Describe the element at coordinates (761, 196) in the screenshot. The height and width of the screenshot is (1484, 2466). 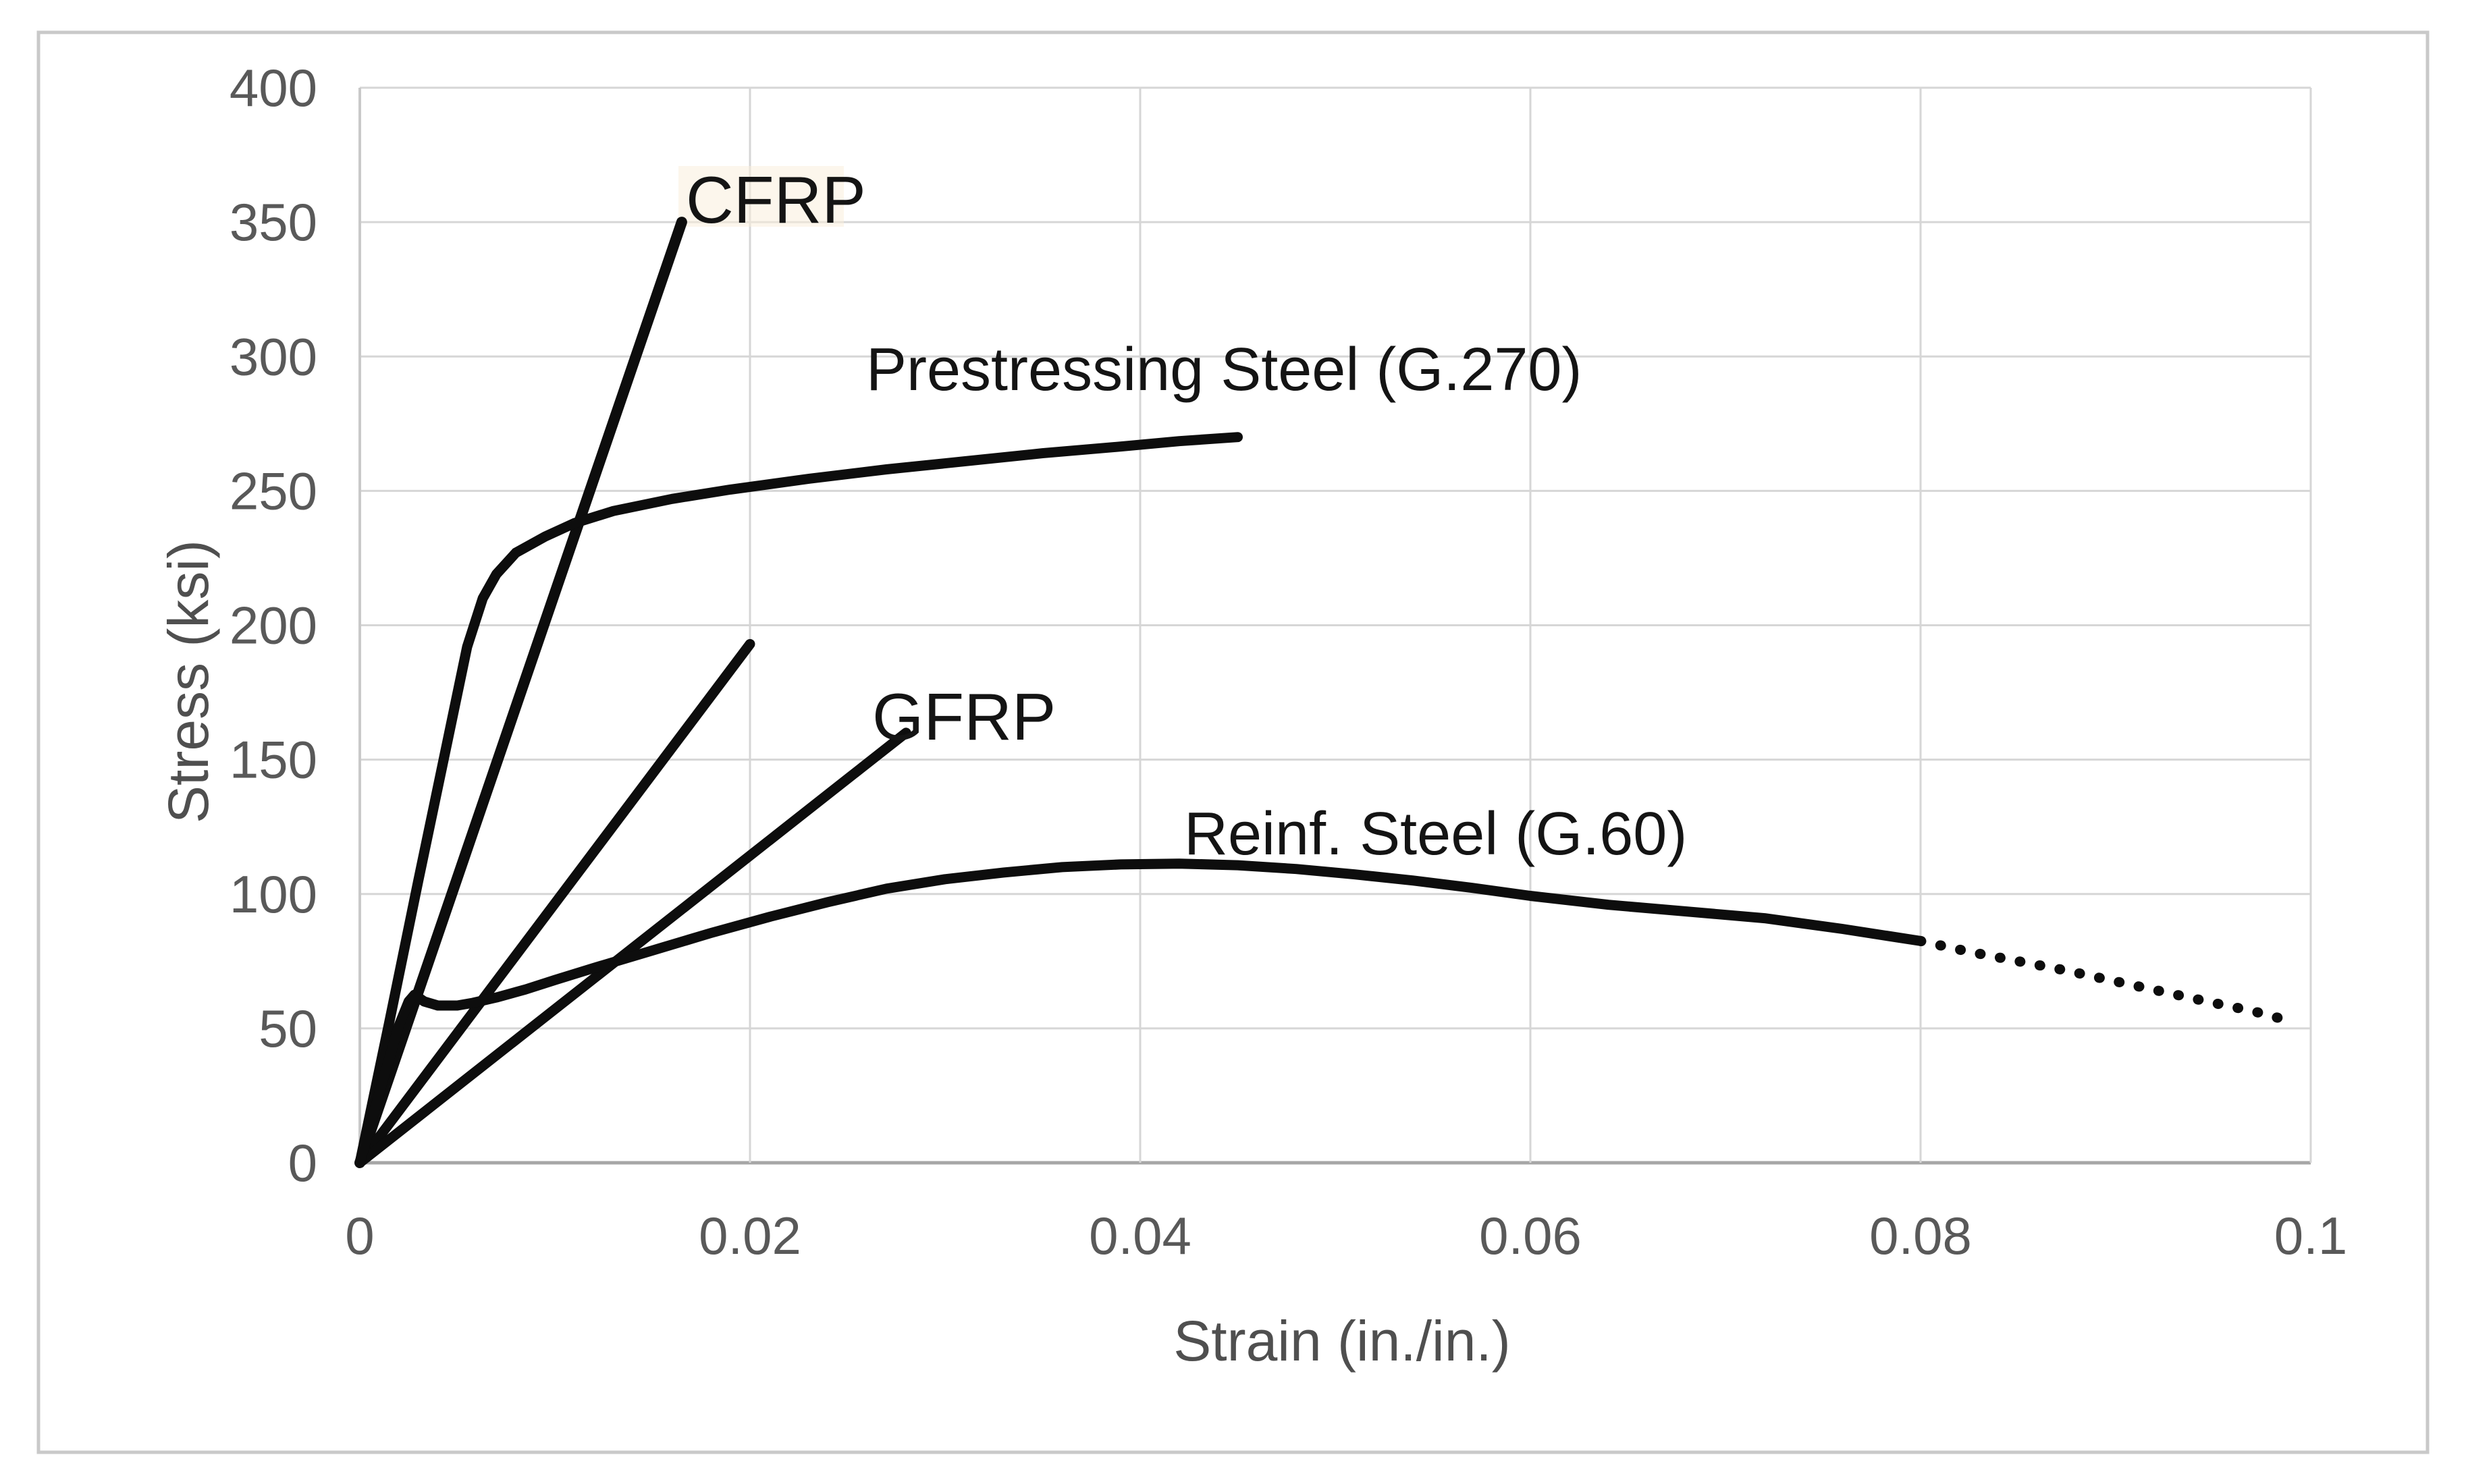
I see `cfrp-label-highlight` at that location.